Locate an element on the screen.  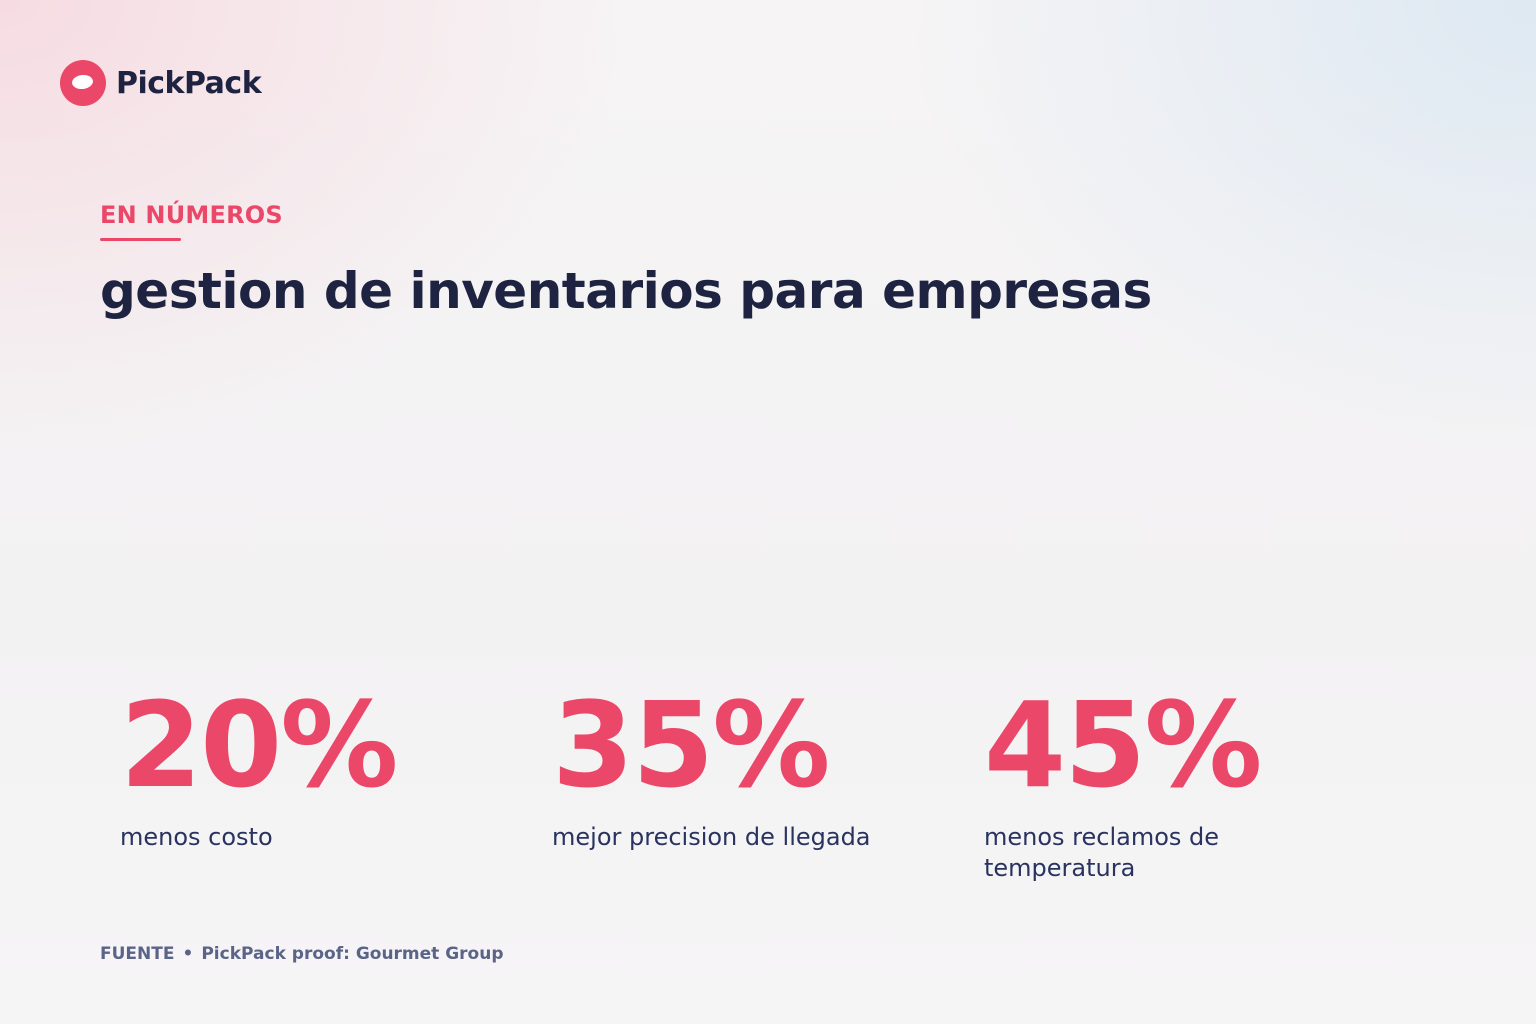
source-footer: FUENTE • PickPack proof: Gourmet Group is located at coordinates (302, 954).